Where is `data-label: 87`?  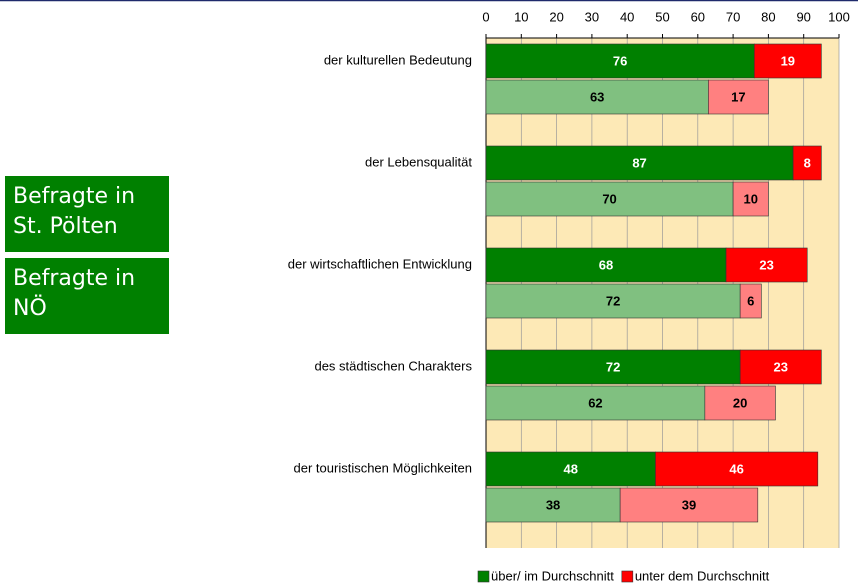
data-label: 87 is located at coordinates (639, 162).